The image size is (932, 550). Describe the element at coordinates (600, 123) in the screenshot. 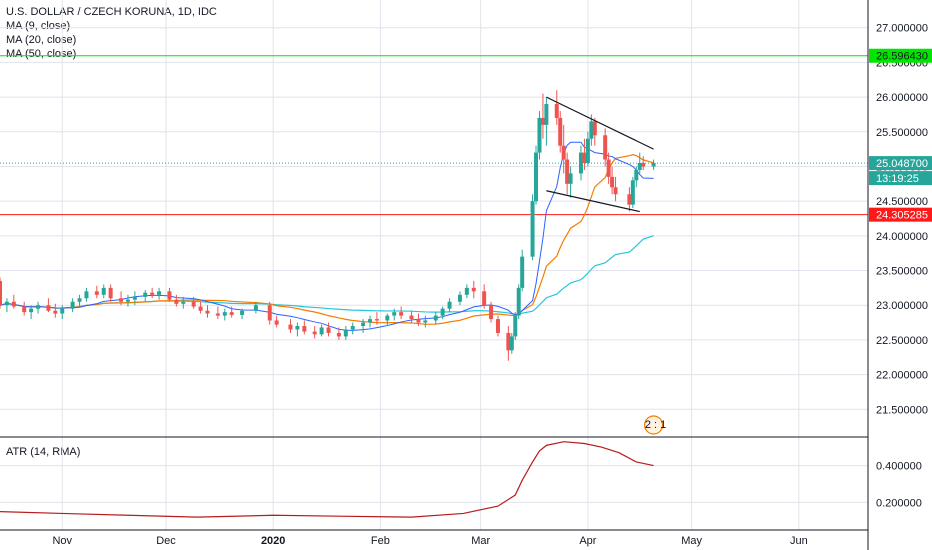

I see `upper-channel-line` at that location.